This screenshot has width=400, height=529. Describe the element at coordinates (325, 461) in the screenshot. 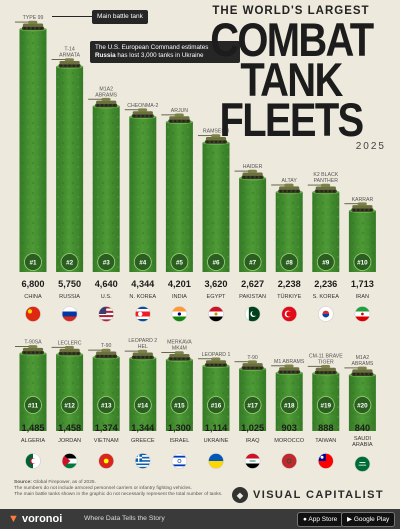

I see `taiwan-flag-icon` at that location.